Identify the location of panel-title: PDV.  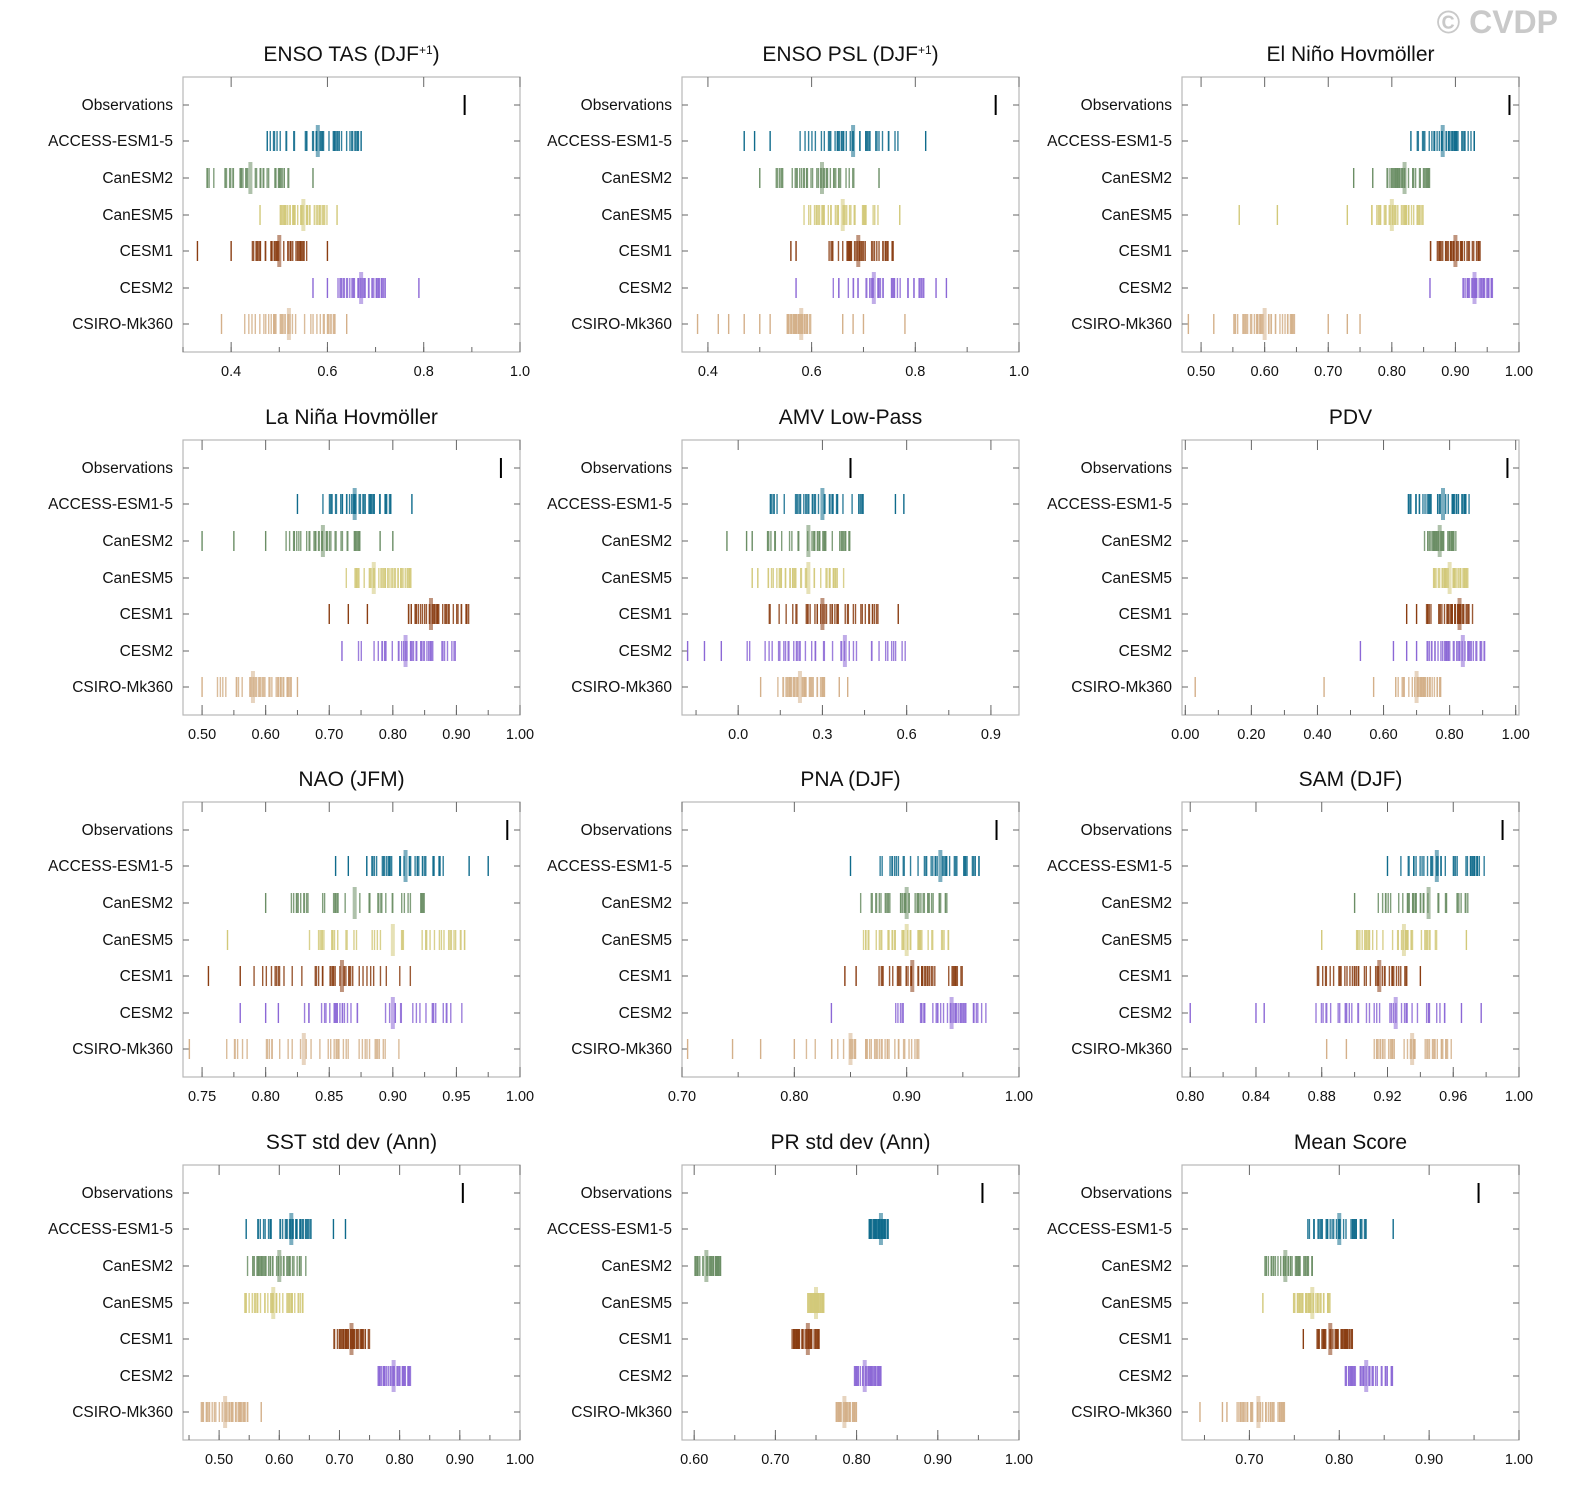
(1350, 417).